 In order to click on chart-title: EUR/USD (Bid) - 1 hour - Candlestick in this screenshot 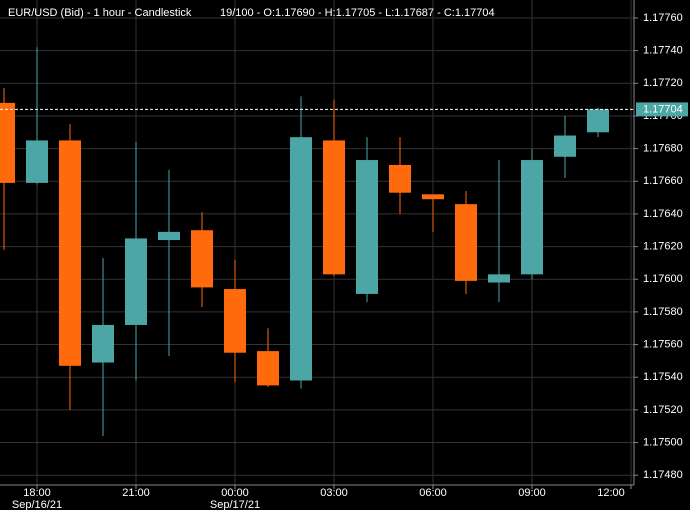, I will do `click(100, 13)`.